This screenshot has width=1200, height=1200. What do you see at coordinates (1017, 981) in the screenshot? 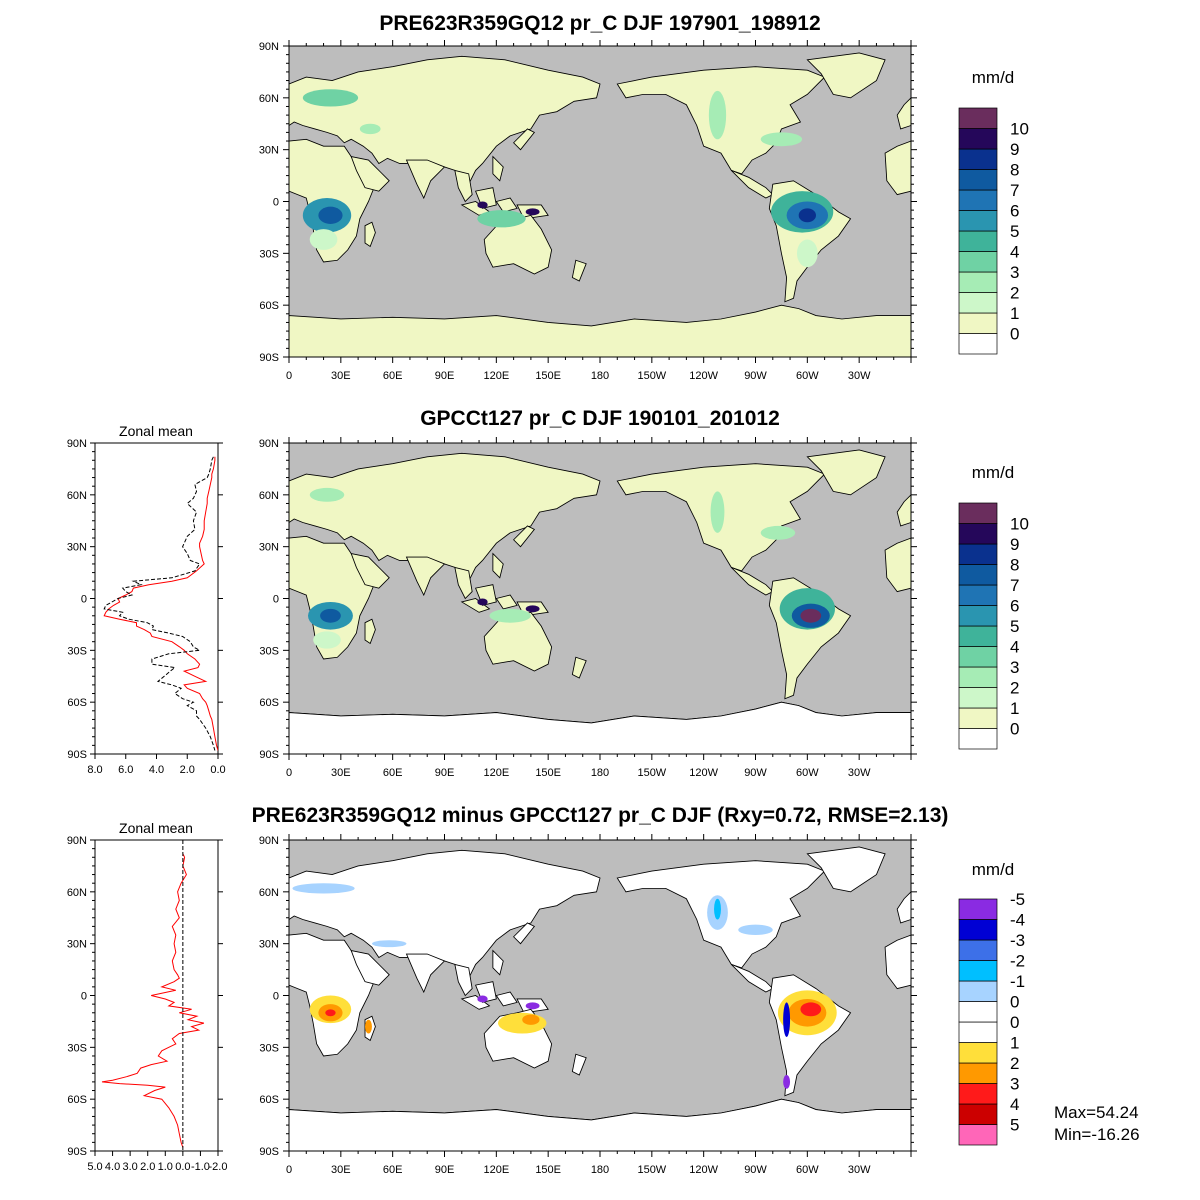
I see `colorbar-label: -1` at bounding box center [1017, 981].